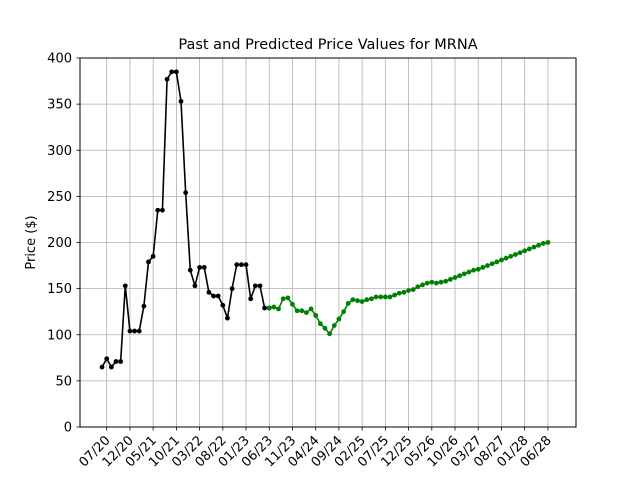 This screenshot has height=480, width=640. I want to click on series-predicted, so click(408, 288).